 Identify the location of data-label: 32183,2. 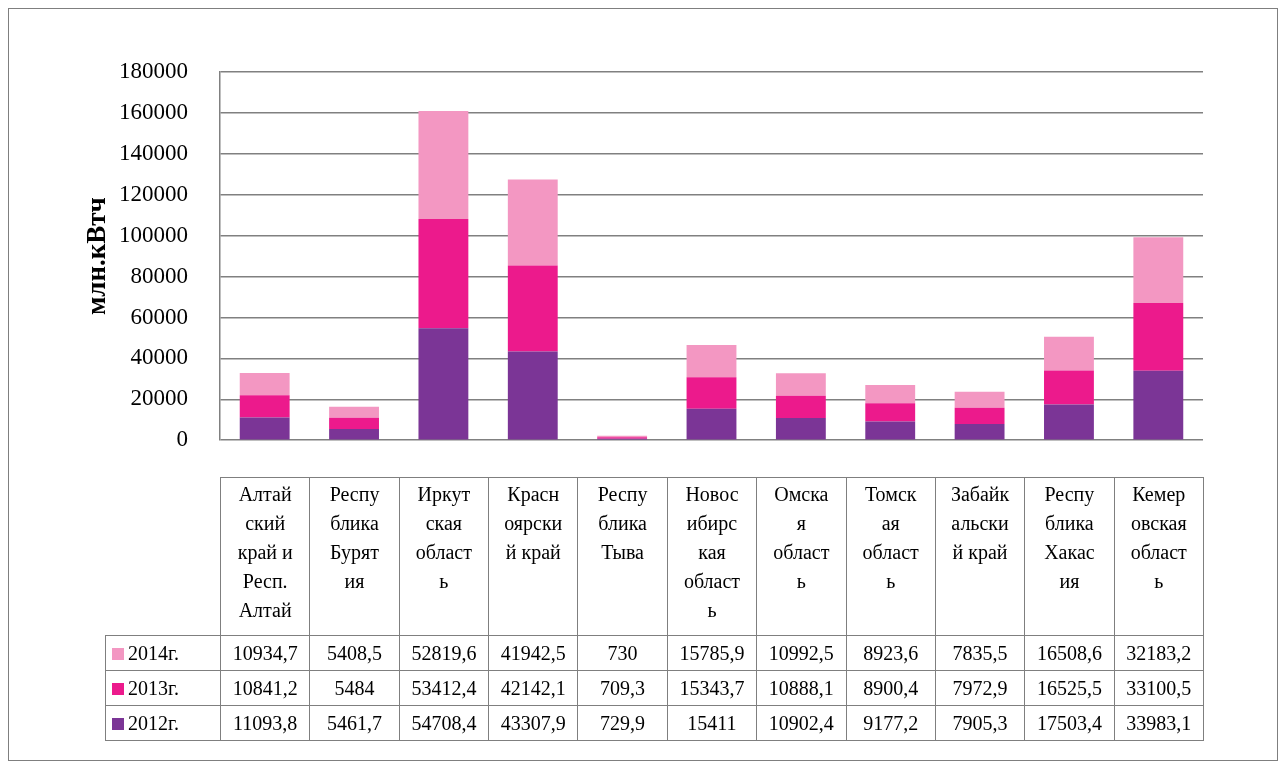
(1159, 653).